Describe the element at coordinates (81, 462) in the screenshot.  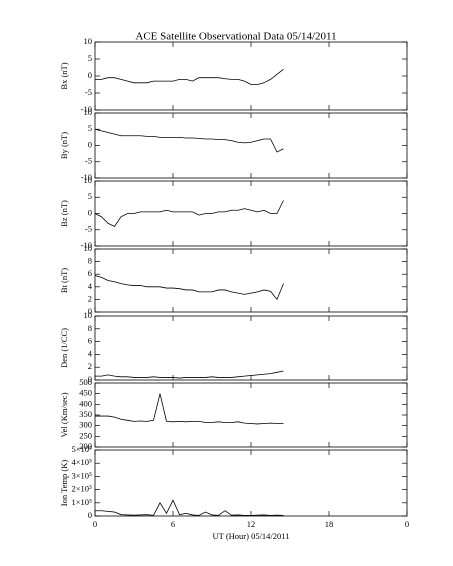
I see `y-tick-label: 4×10⁵` at that location.